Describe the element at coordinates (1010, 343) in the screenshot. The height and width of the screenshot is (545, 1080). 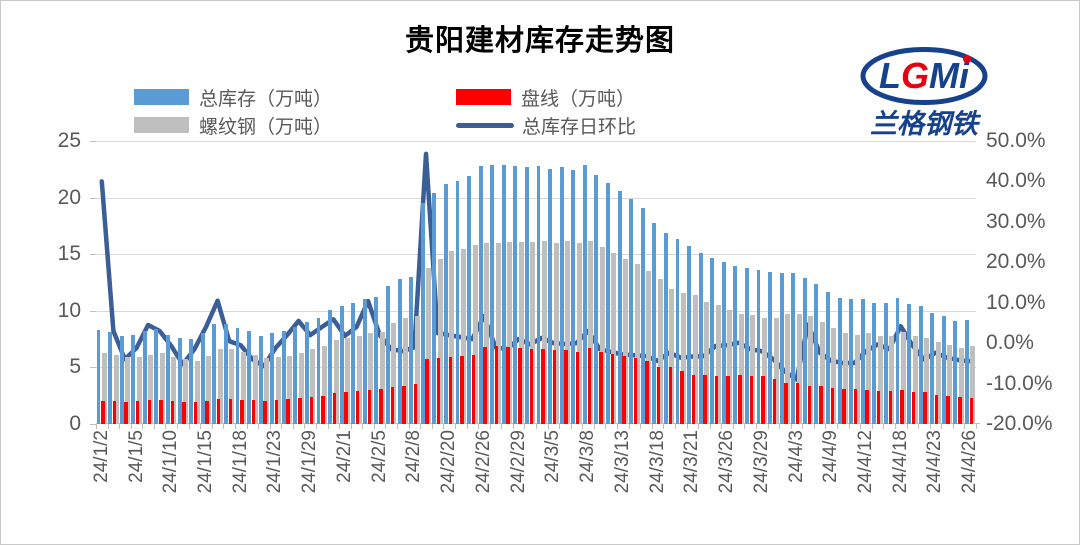
I see `y-axis-right-label: 0.0%` at that location.